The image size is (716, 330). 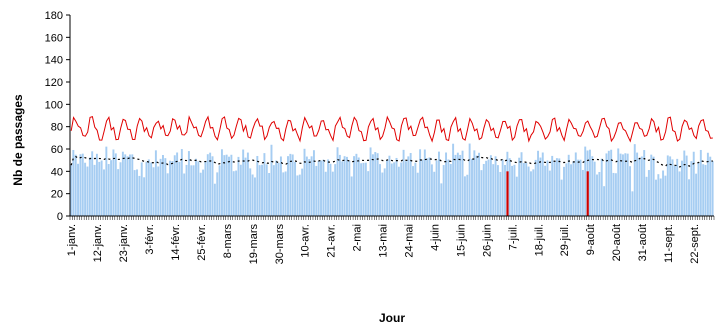 I want to click on x-tick-label: 23-janv., so click(x=124, y=243).